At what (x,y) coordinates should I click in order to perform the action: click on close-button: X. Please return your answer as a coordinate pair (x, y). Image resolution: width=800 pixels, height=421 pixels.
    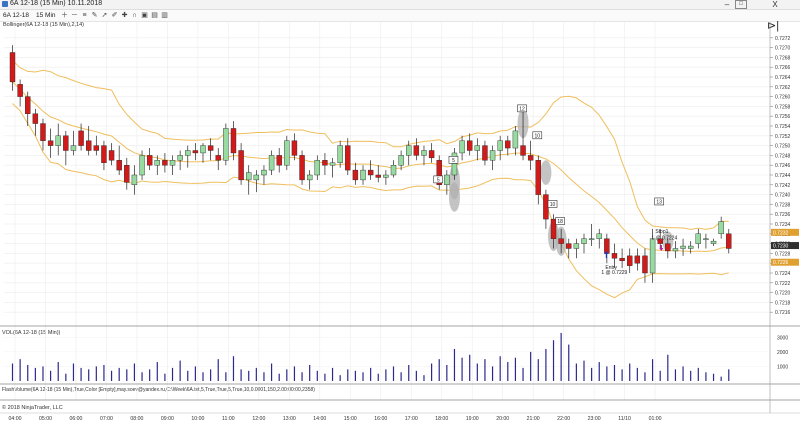
    Looking at the image, I should click on (775, 4).